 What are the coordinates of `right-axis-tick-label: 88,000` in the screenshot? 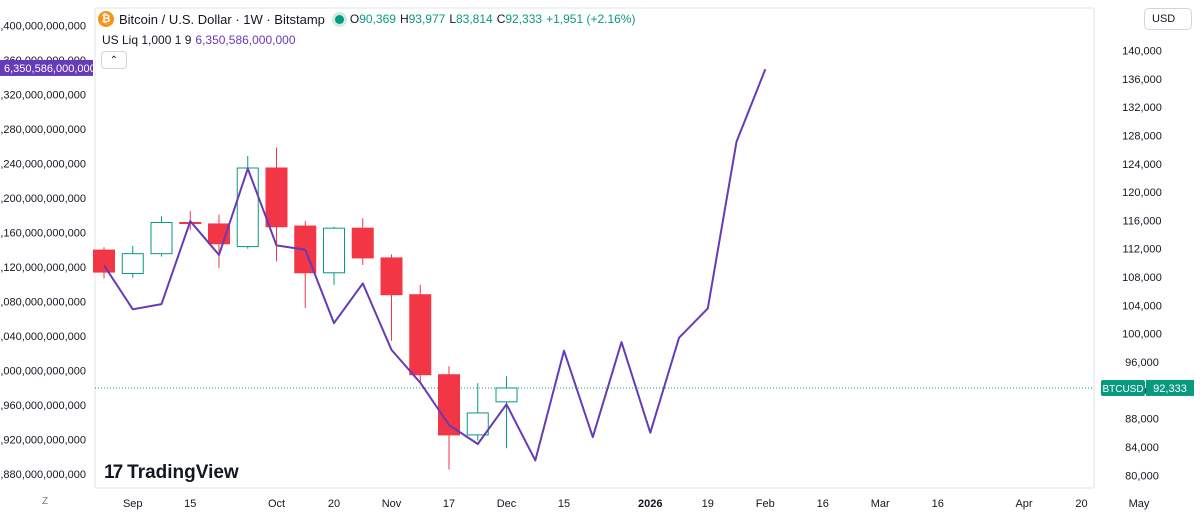 It's located at (1142, 420).